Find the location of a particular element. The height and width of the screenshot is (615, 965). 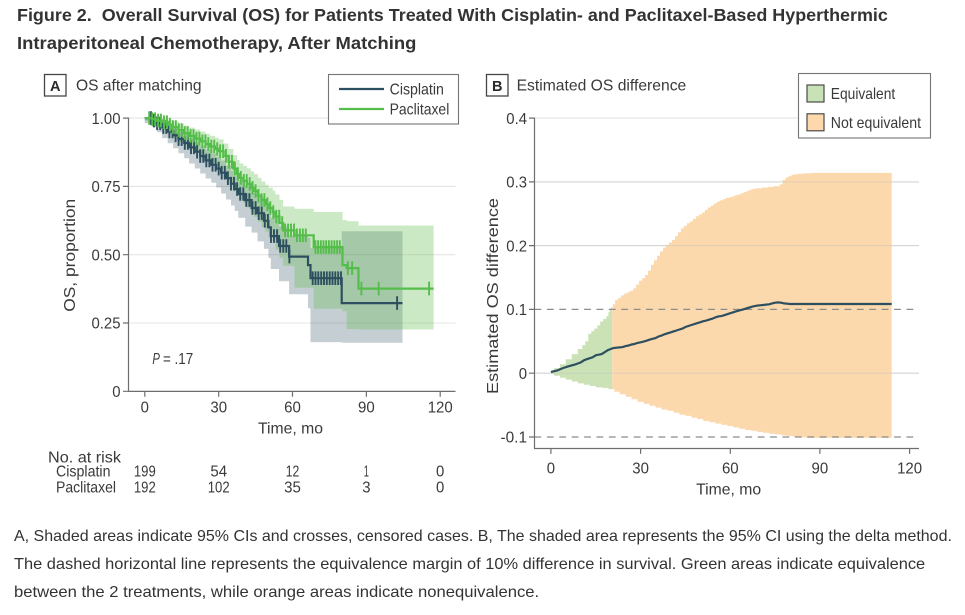

svg-text: OS after matching is located at coordinates (139, 85).